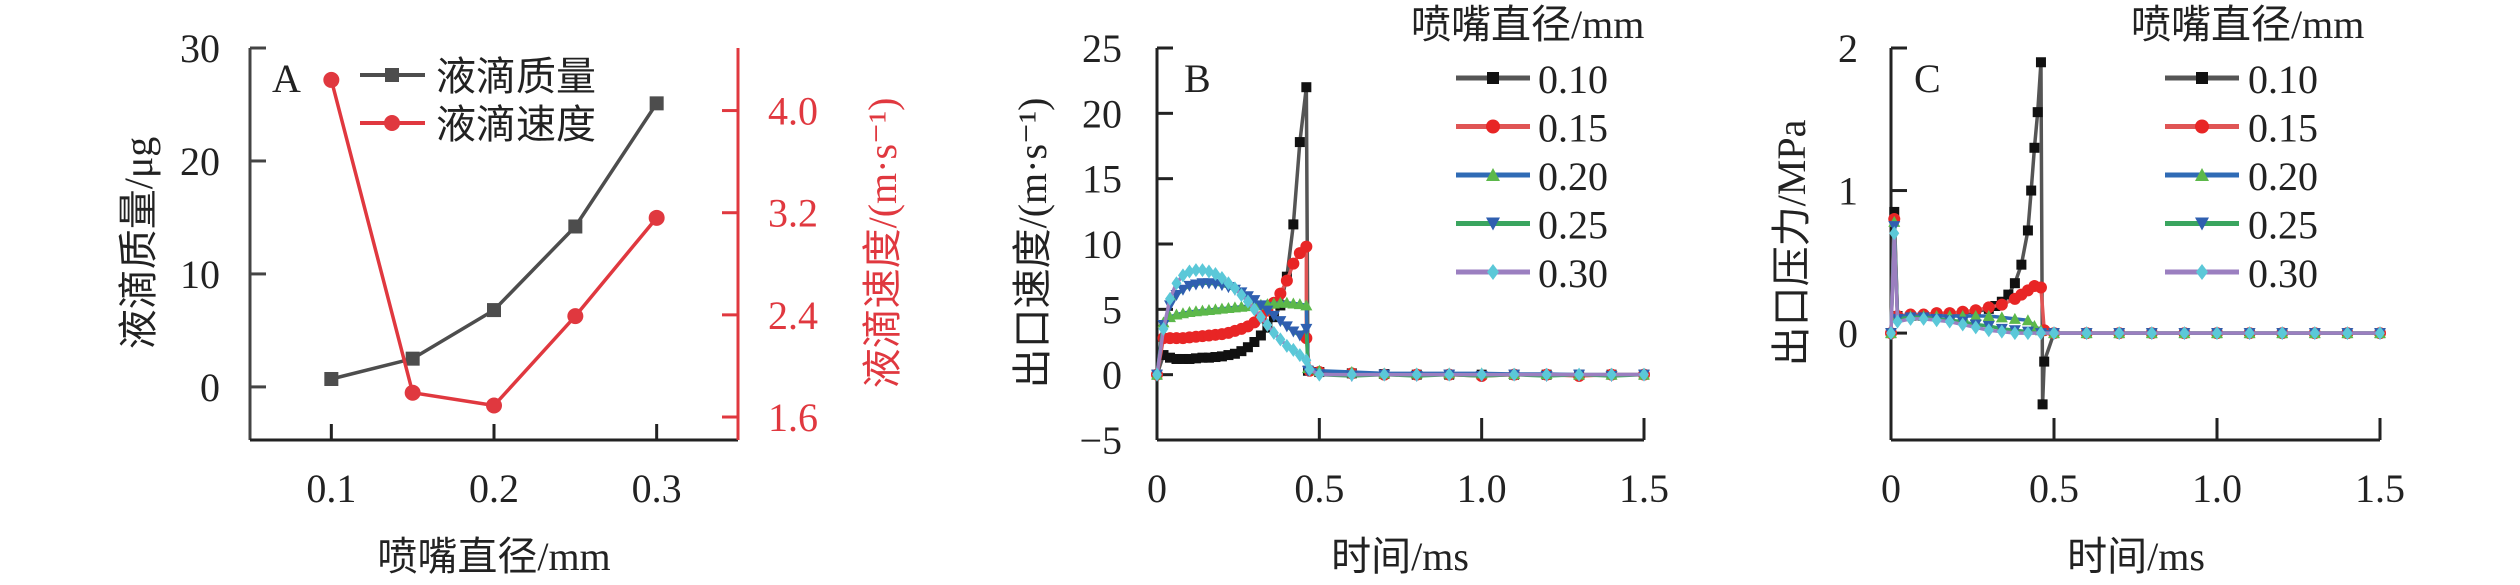  I want to click on legend-label: 0.30, so click(2283, 273).